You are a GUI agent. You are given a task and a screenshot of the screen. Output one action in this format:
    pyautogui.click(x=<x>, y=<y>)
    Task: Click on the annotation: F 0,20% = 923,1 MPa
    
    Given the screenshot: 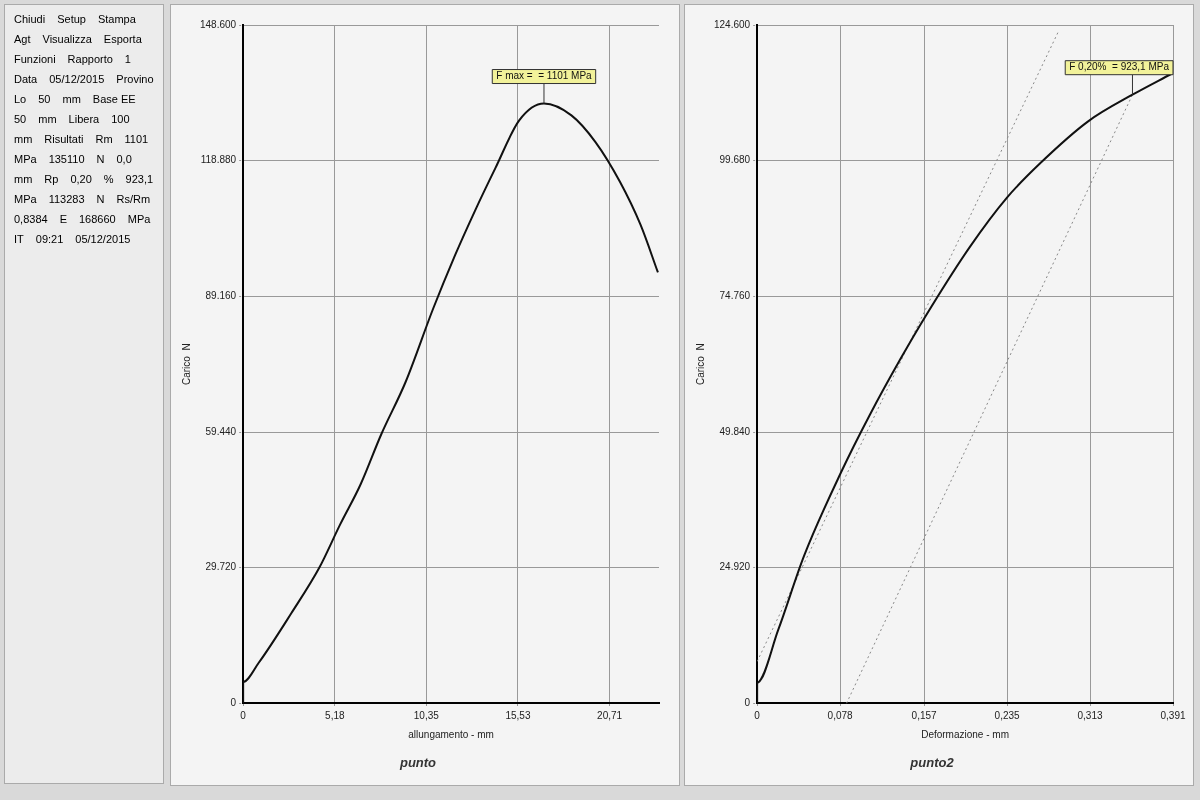 What is the action you would take?
    pyautogui.click(x=1119, y=67)
    